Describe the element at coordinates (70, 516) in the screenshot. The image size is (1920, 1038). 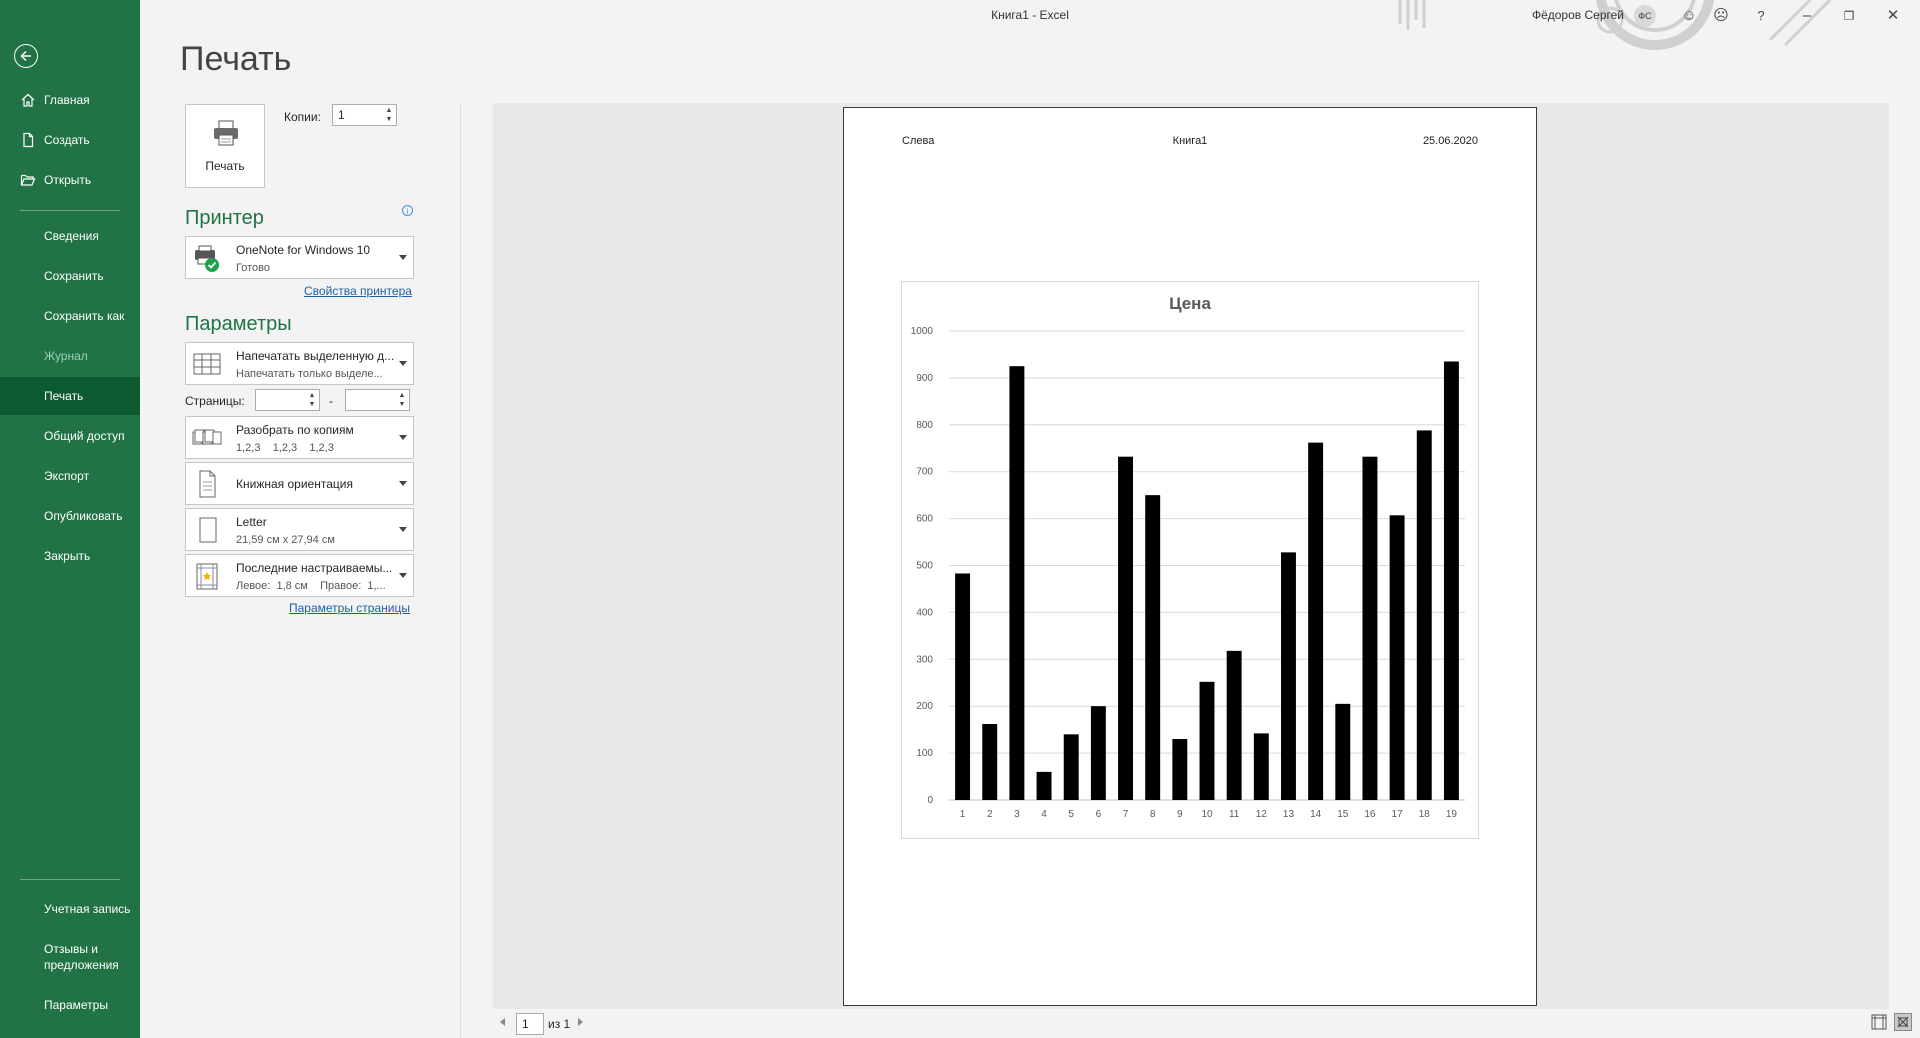
I see `sidebar-item-publish: Опубликовать` at that location.